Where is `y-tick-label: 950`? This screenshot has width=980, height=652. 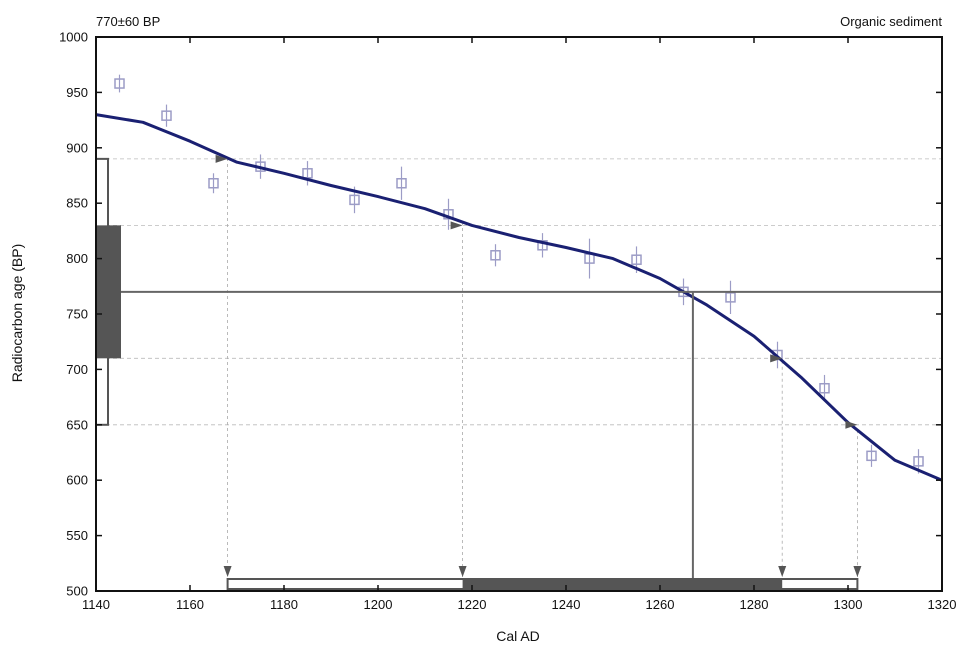
y-tick-label: 950 is located at coordinates (77, 92).